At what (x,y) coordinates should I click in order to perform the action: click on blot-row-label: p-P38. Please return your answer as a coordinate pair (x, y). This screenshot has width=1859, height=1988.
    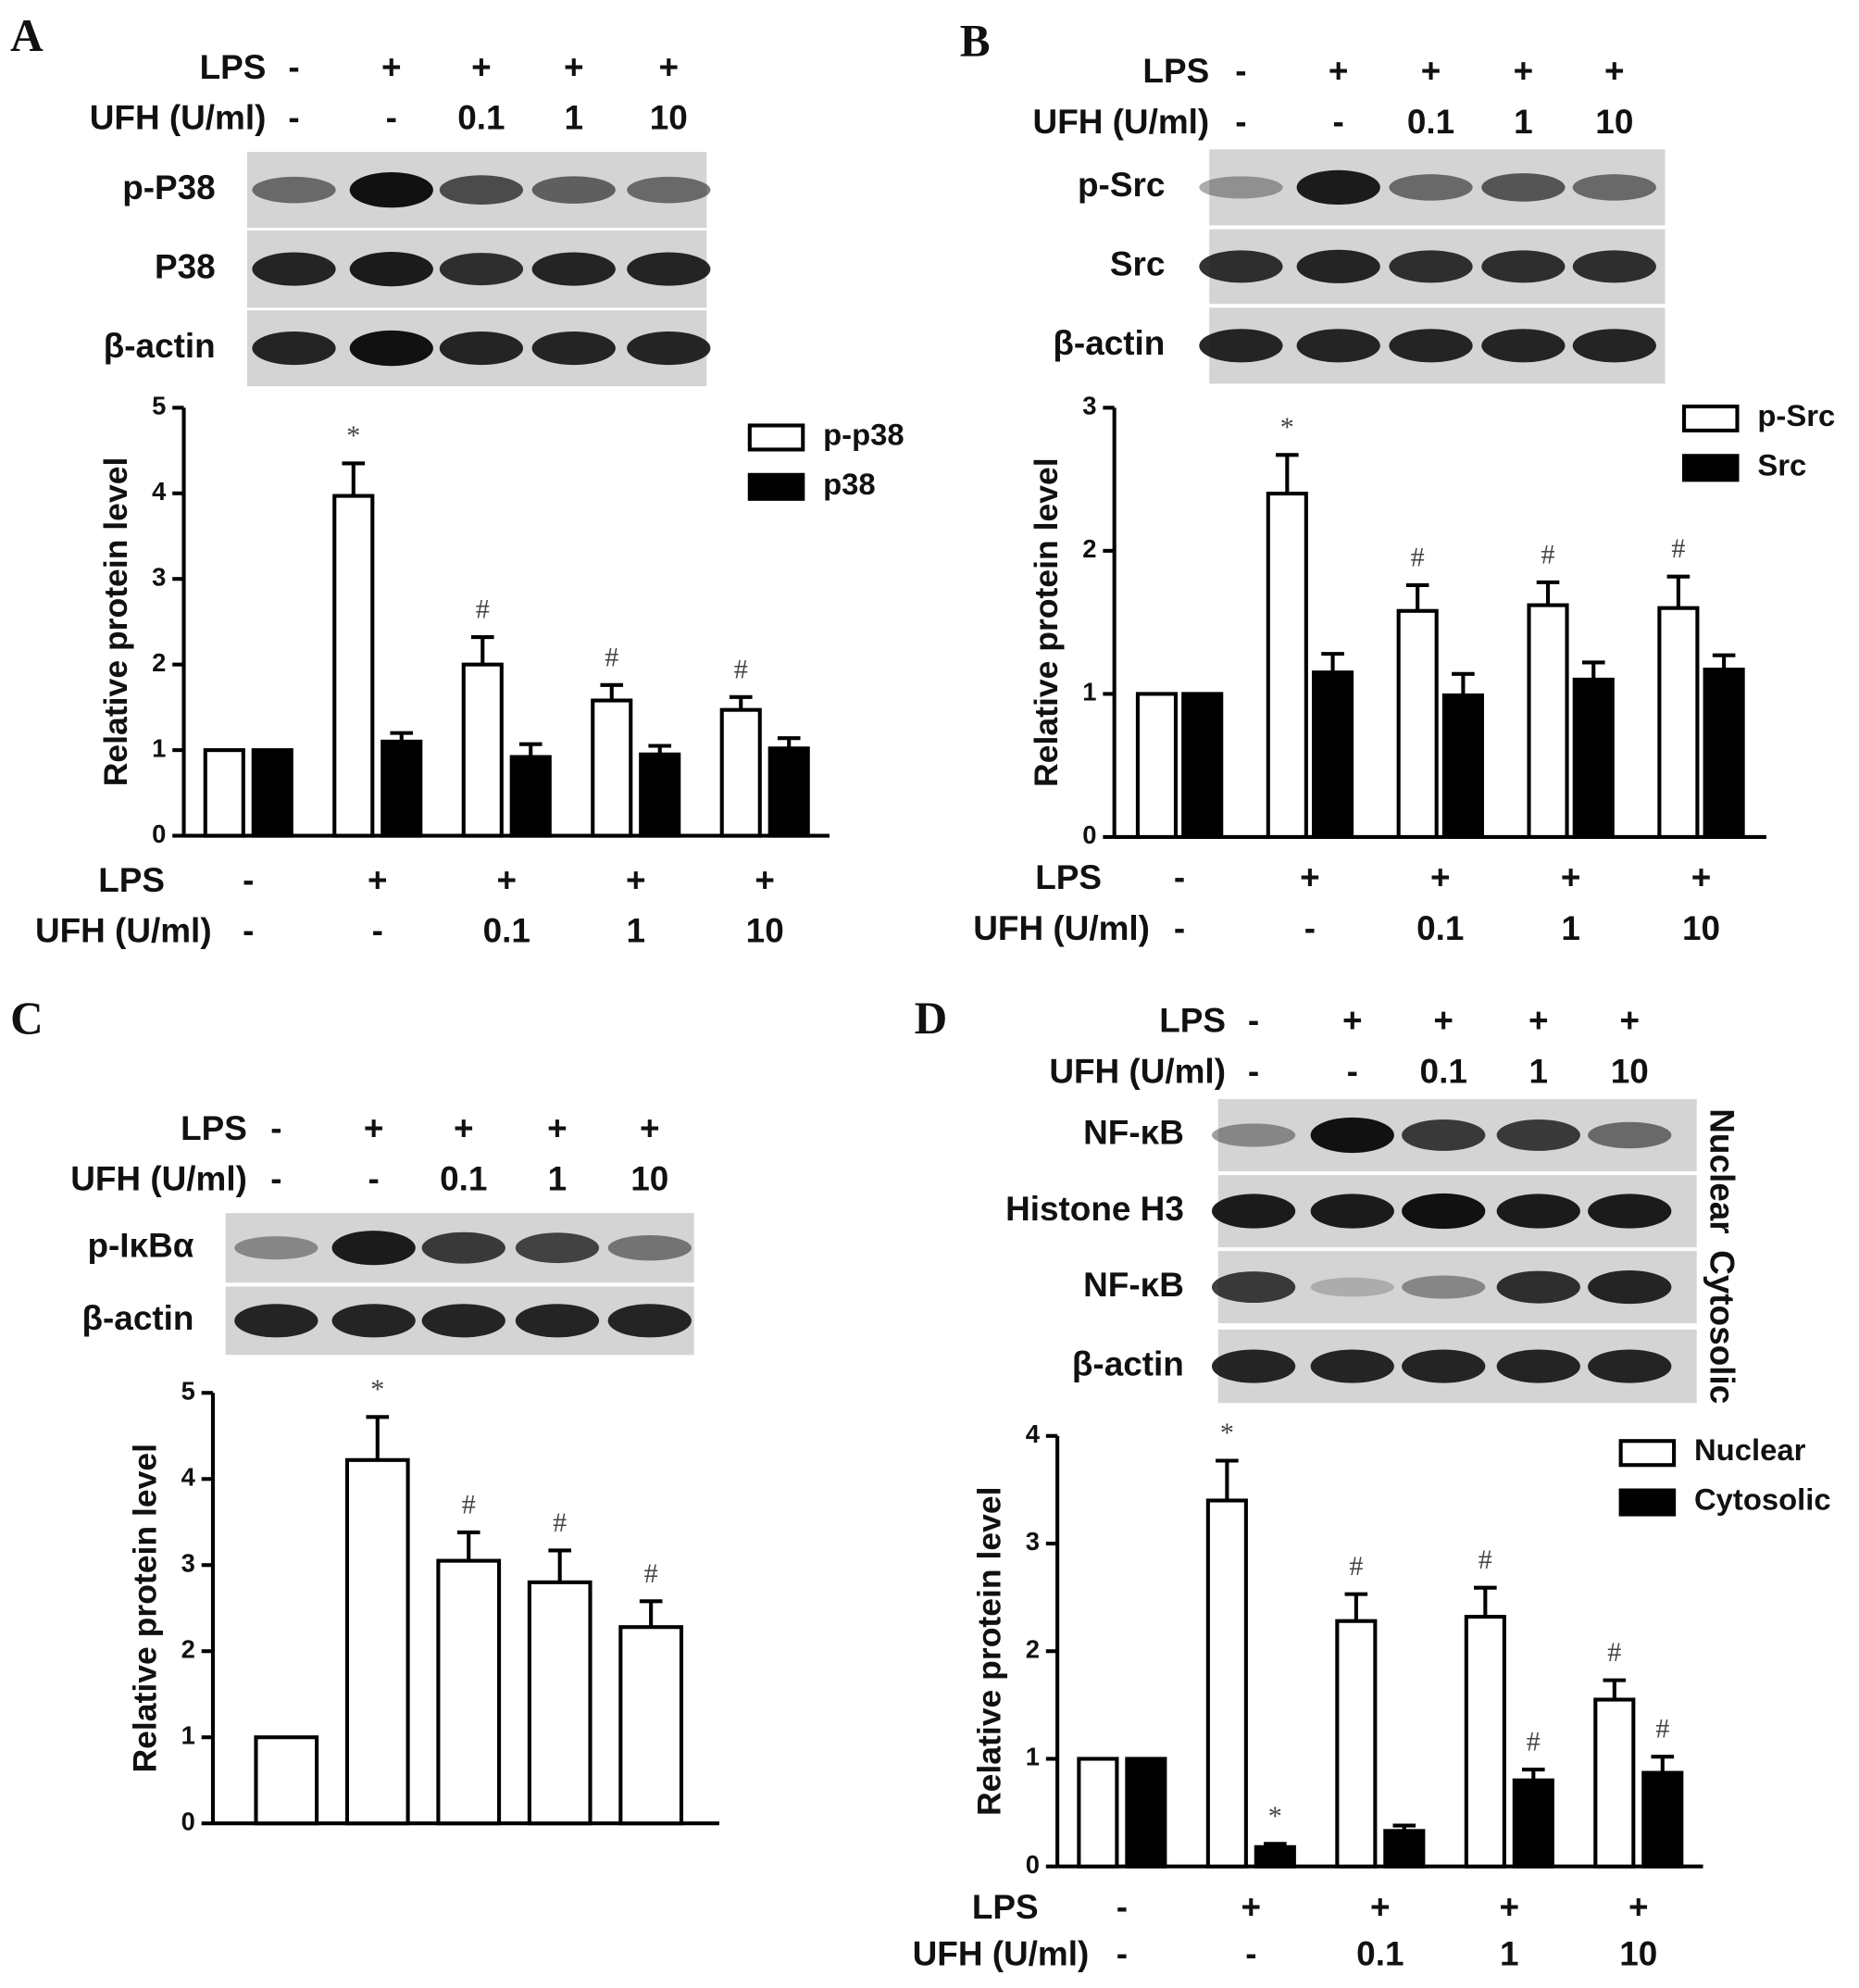
    Looking at the image, I should click on (169, 187).